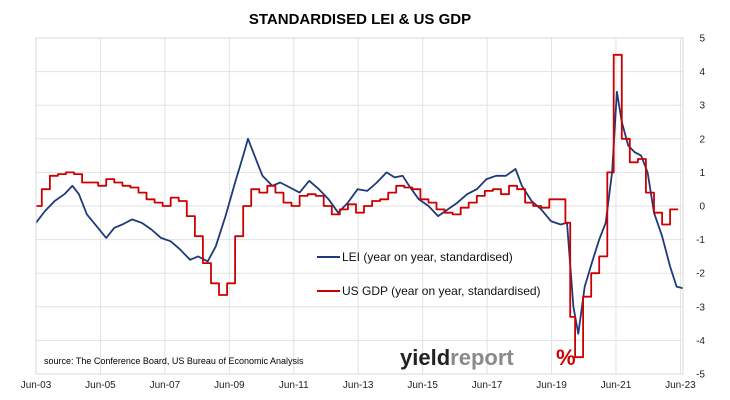 Image resolution: width=730 pixels, height=400 pixels. I want to click on y-tick-label: -4, so click(700, 341).